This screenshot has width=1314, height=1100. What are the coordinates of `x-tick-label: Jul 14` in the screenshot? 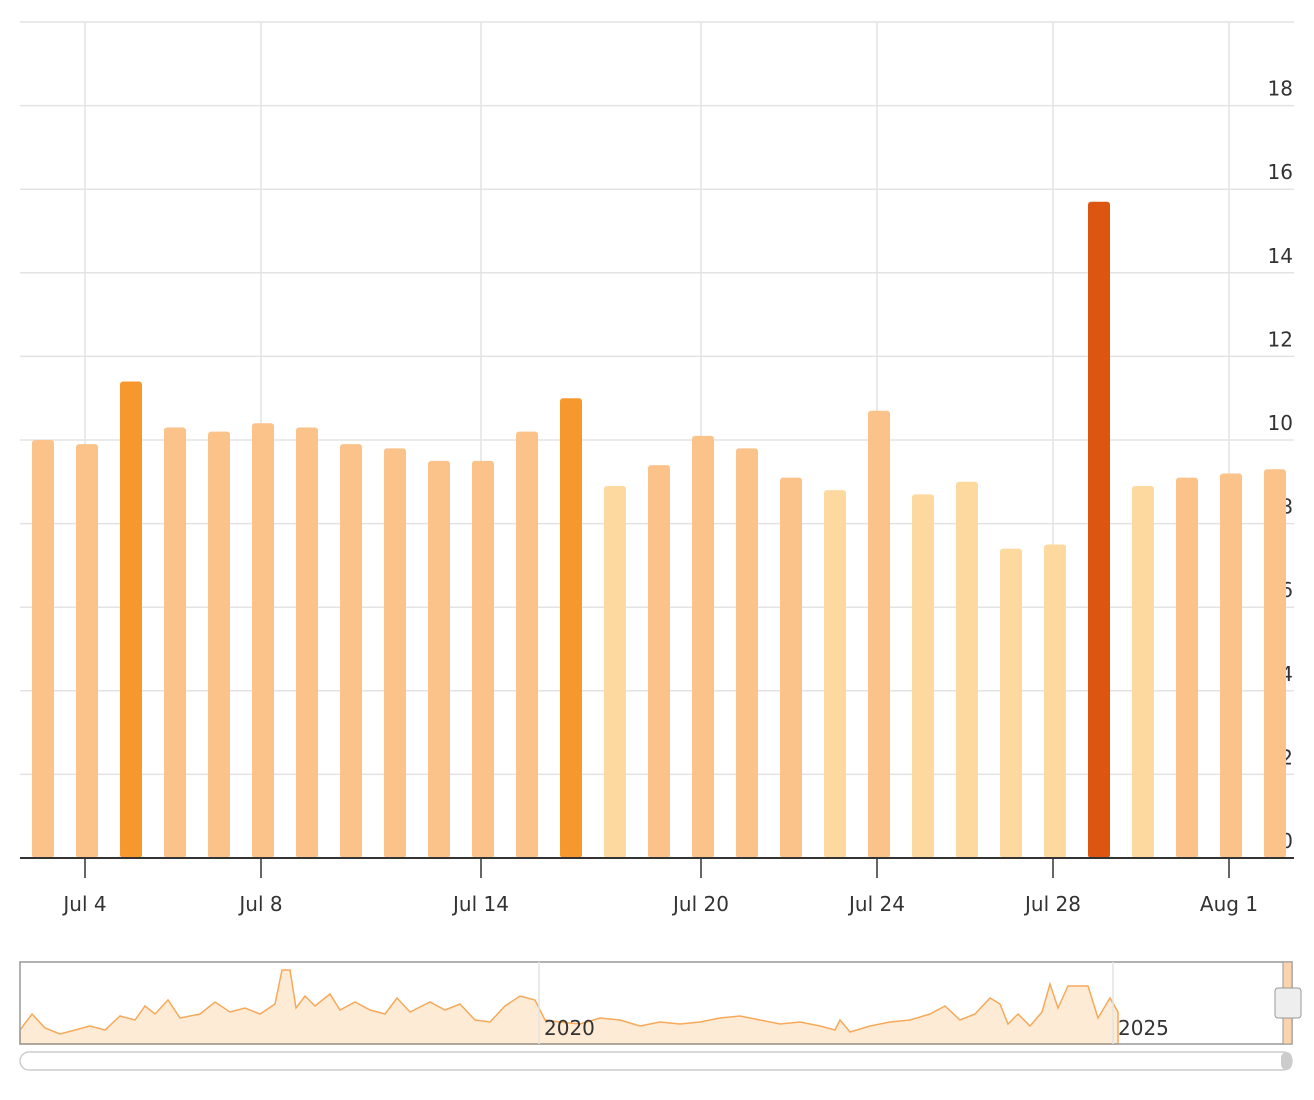 It's located at (480, 904).